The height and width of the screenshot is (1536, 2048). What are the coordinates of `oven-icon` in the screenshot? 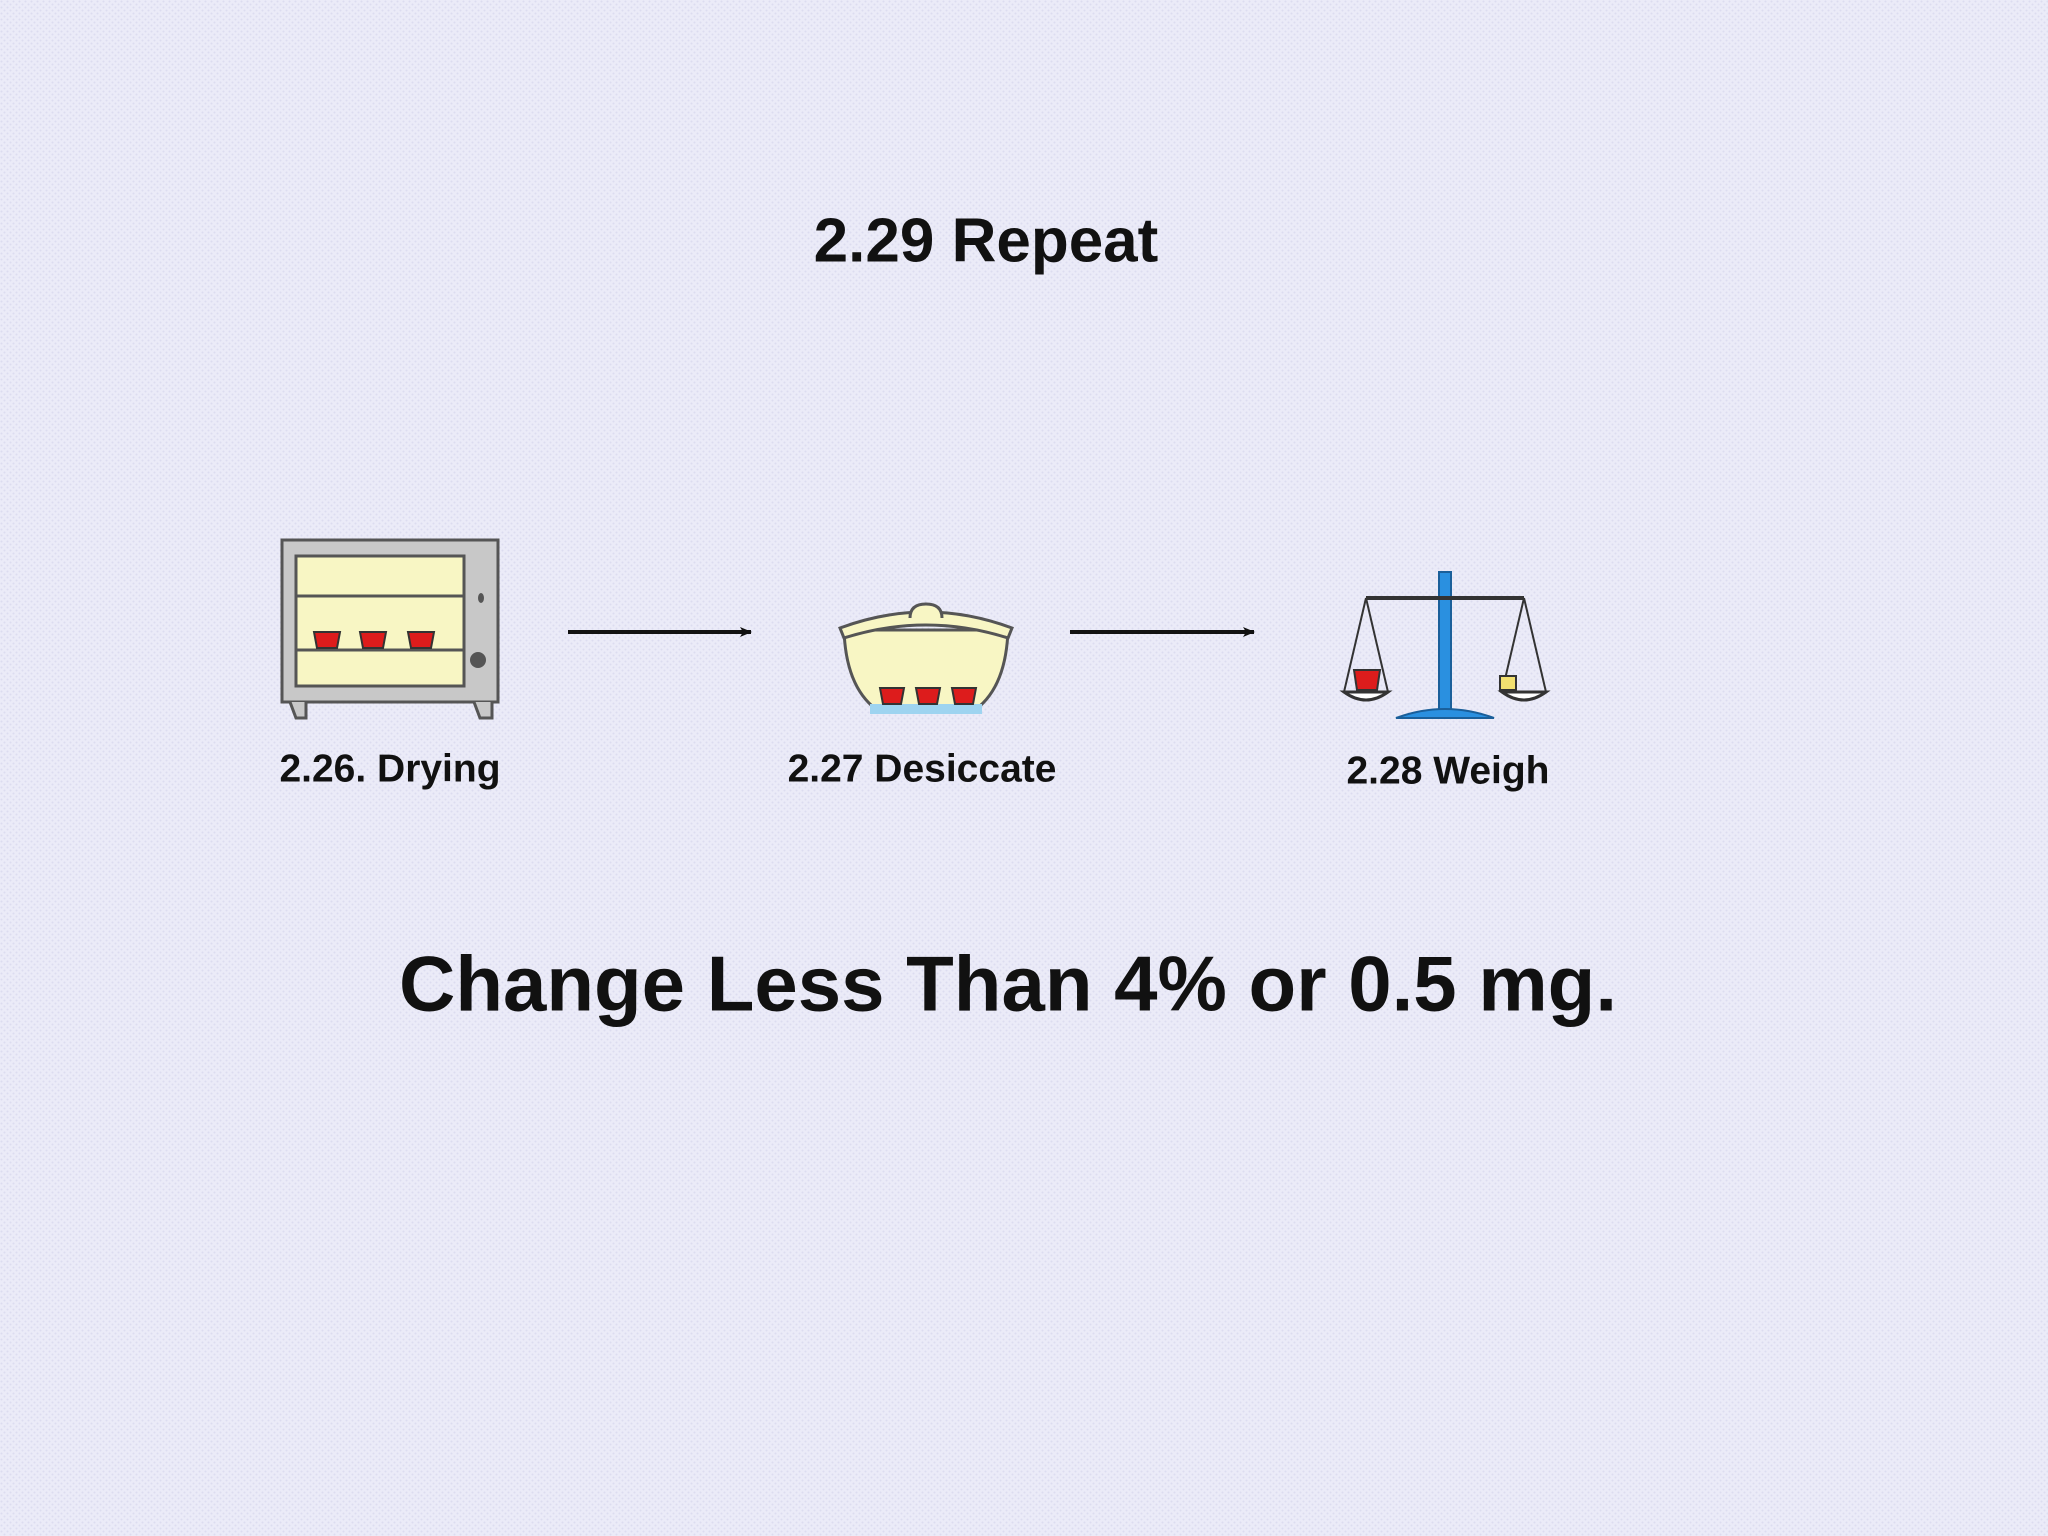 It's located at (390, 629).